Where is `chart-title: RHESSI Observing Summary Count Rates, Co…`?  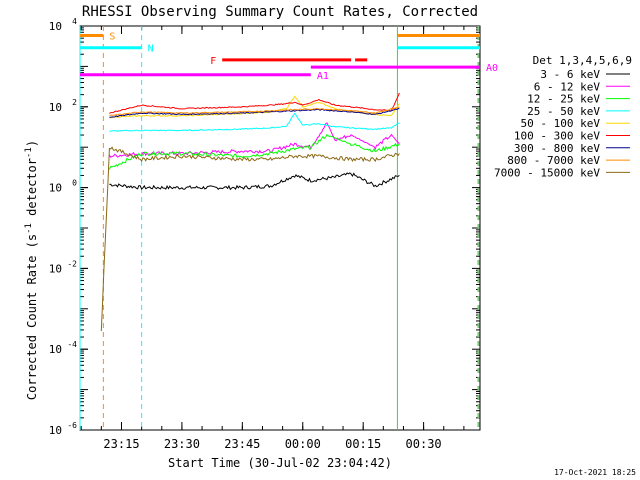 chart-title: RHESSI Observing Summary Count Rates, Co… is located at coordinates (280, 12).